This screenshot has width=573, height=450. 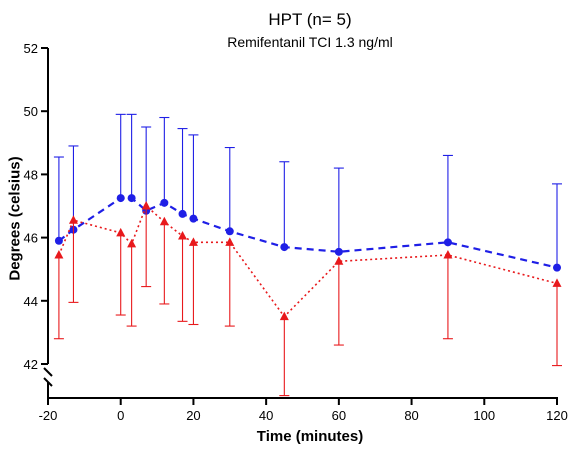 What do you see at coordinates (411, 415) in the screenshot?
I see `x-tick-label: 80` at bounding box center [411, 415].